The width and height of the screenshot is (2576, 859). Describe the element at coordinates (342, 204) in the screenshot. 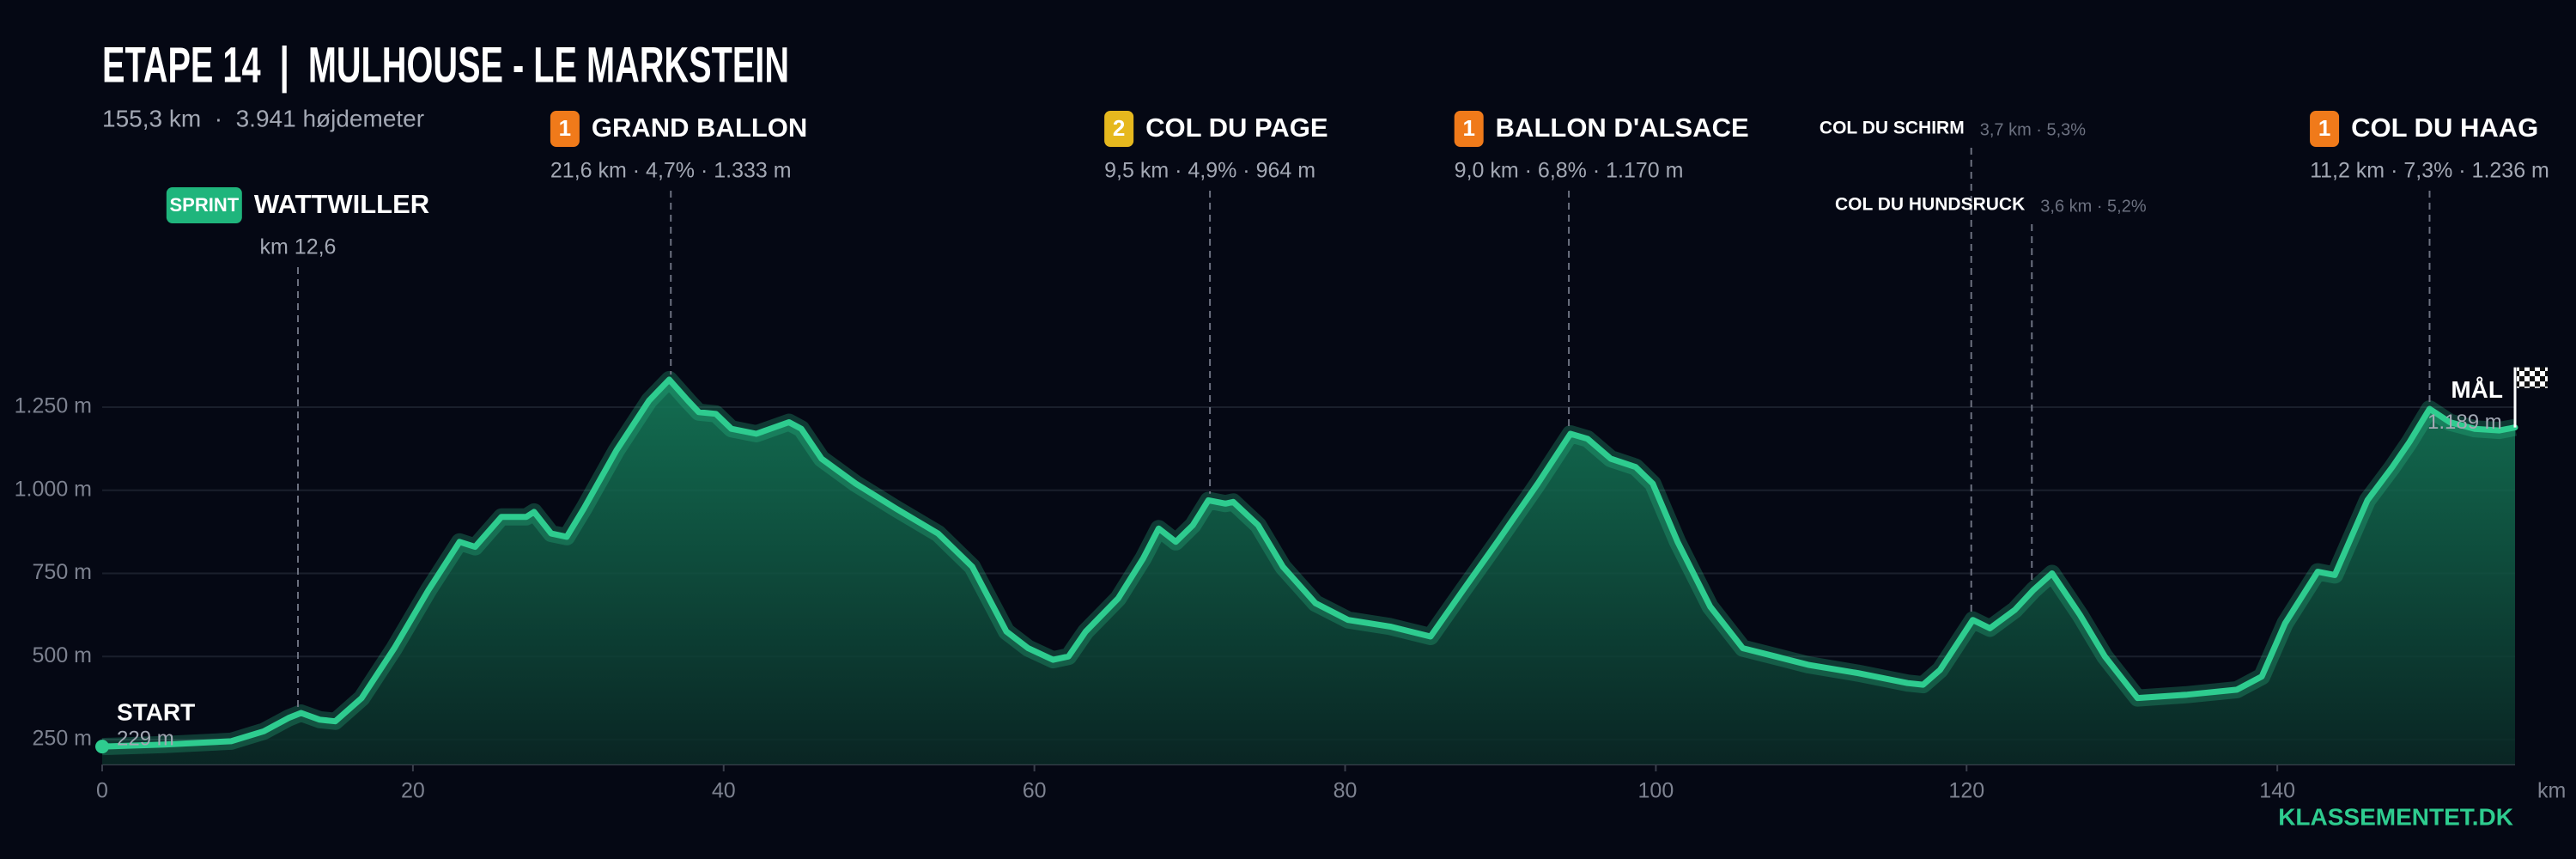

I see `climb-name: WATTWILLER` at that location.